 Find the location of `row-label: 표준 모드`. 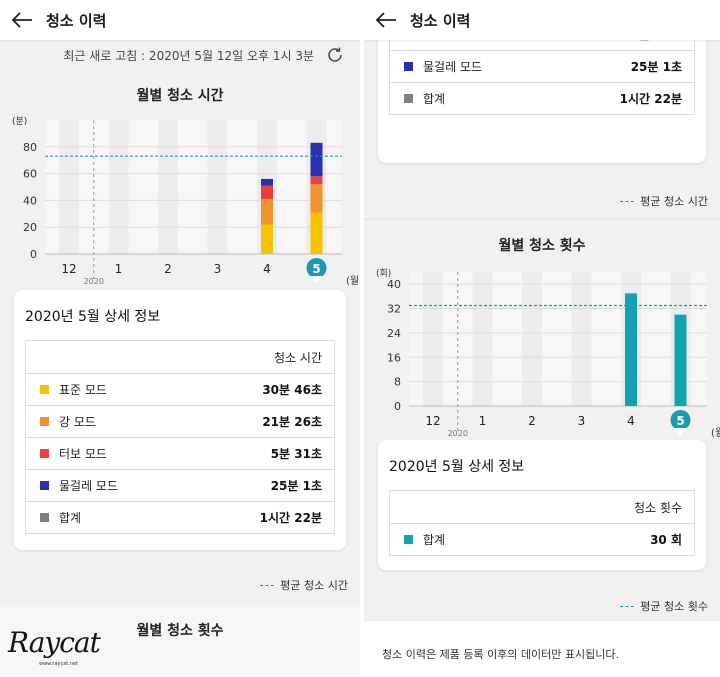

row-label: 표준 모드 is located at coordinates (83, 390).